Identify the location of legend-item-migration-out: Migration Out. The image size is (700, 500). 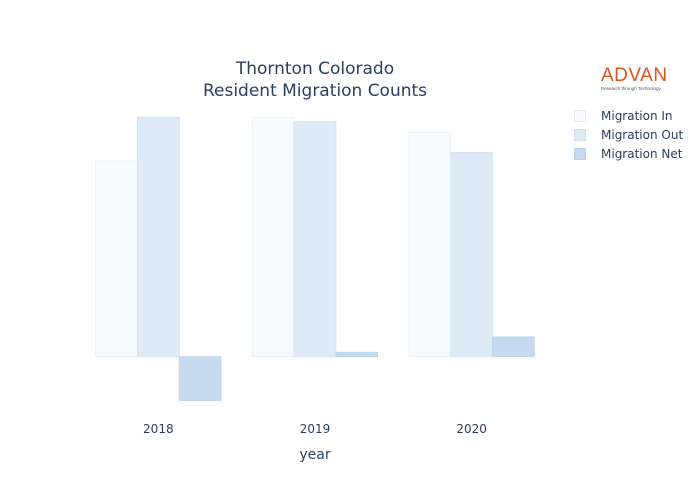
(628, 134).